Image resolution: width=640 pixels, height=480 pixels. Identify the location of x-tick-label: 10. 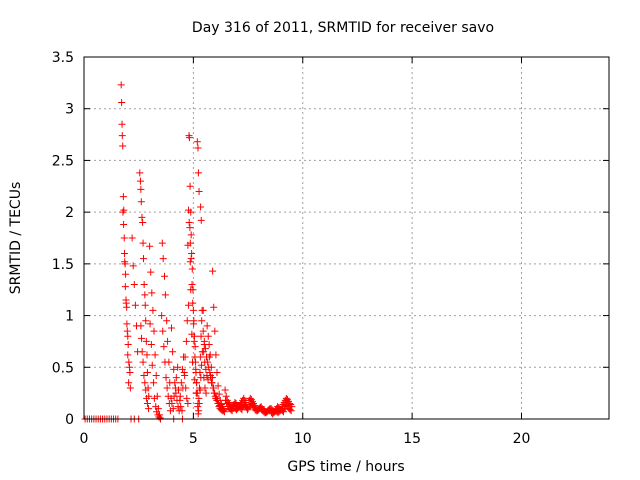
(303, 439).